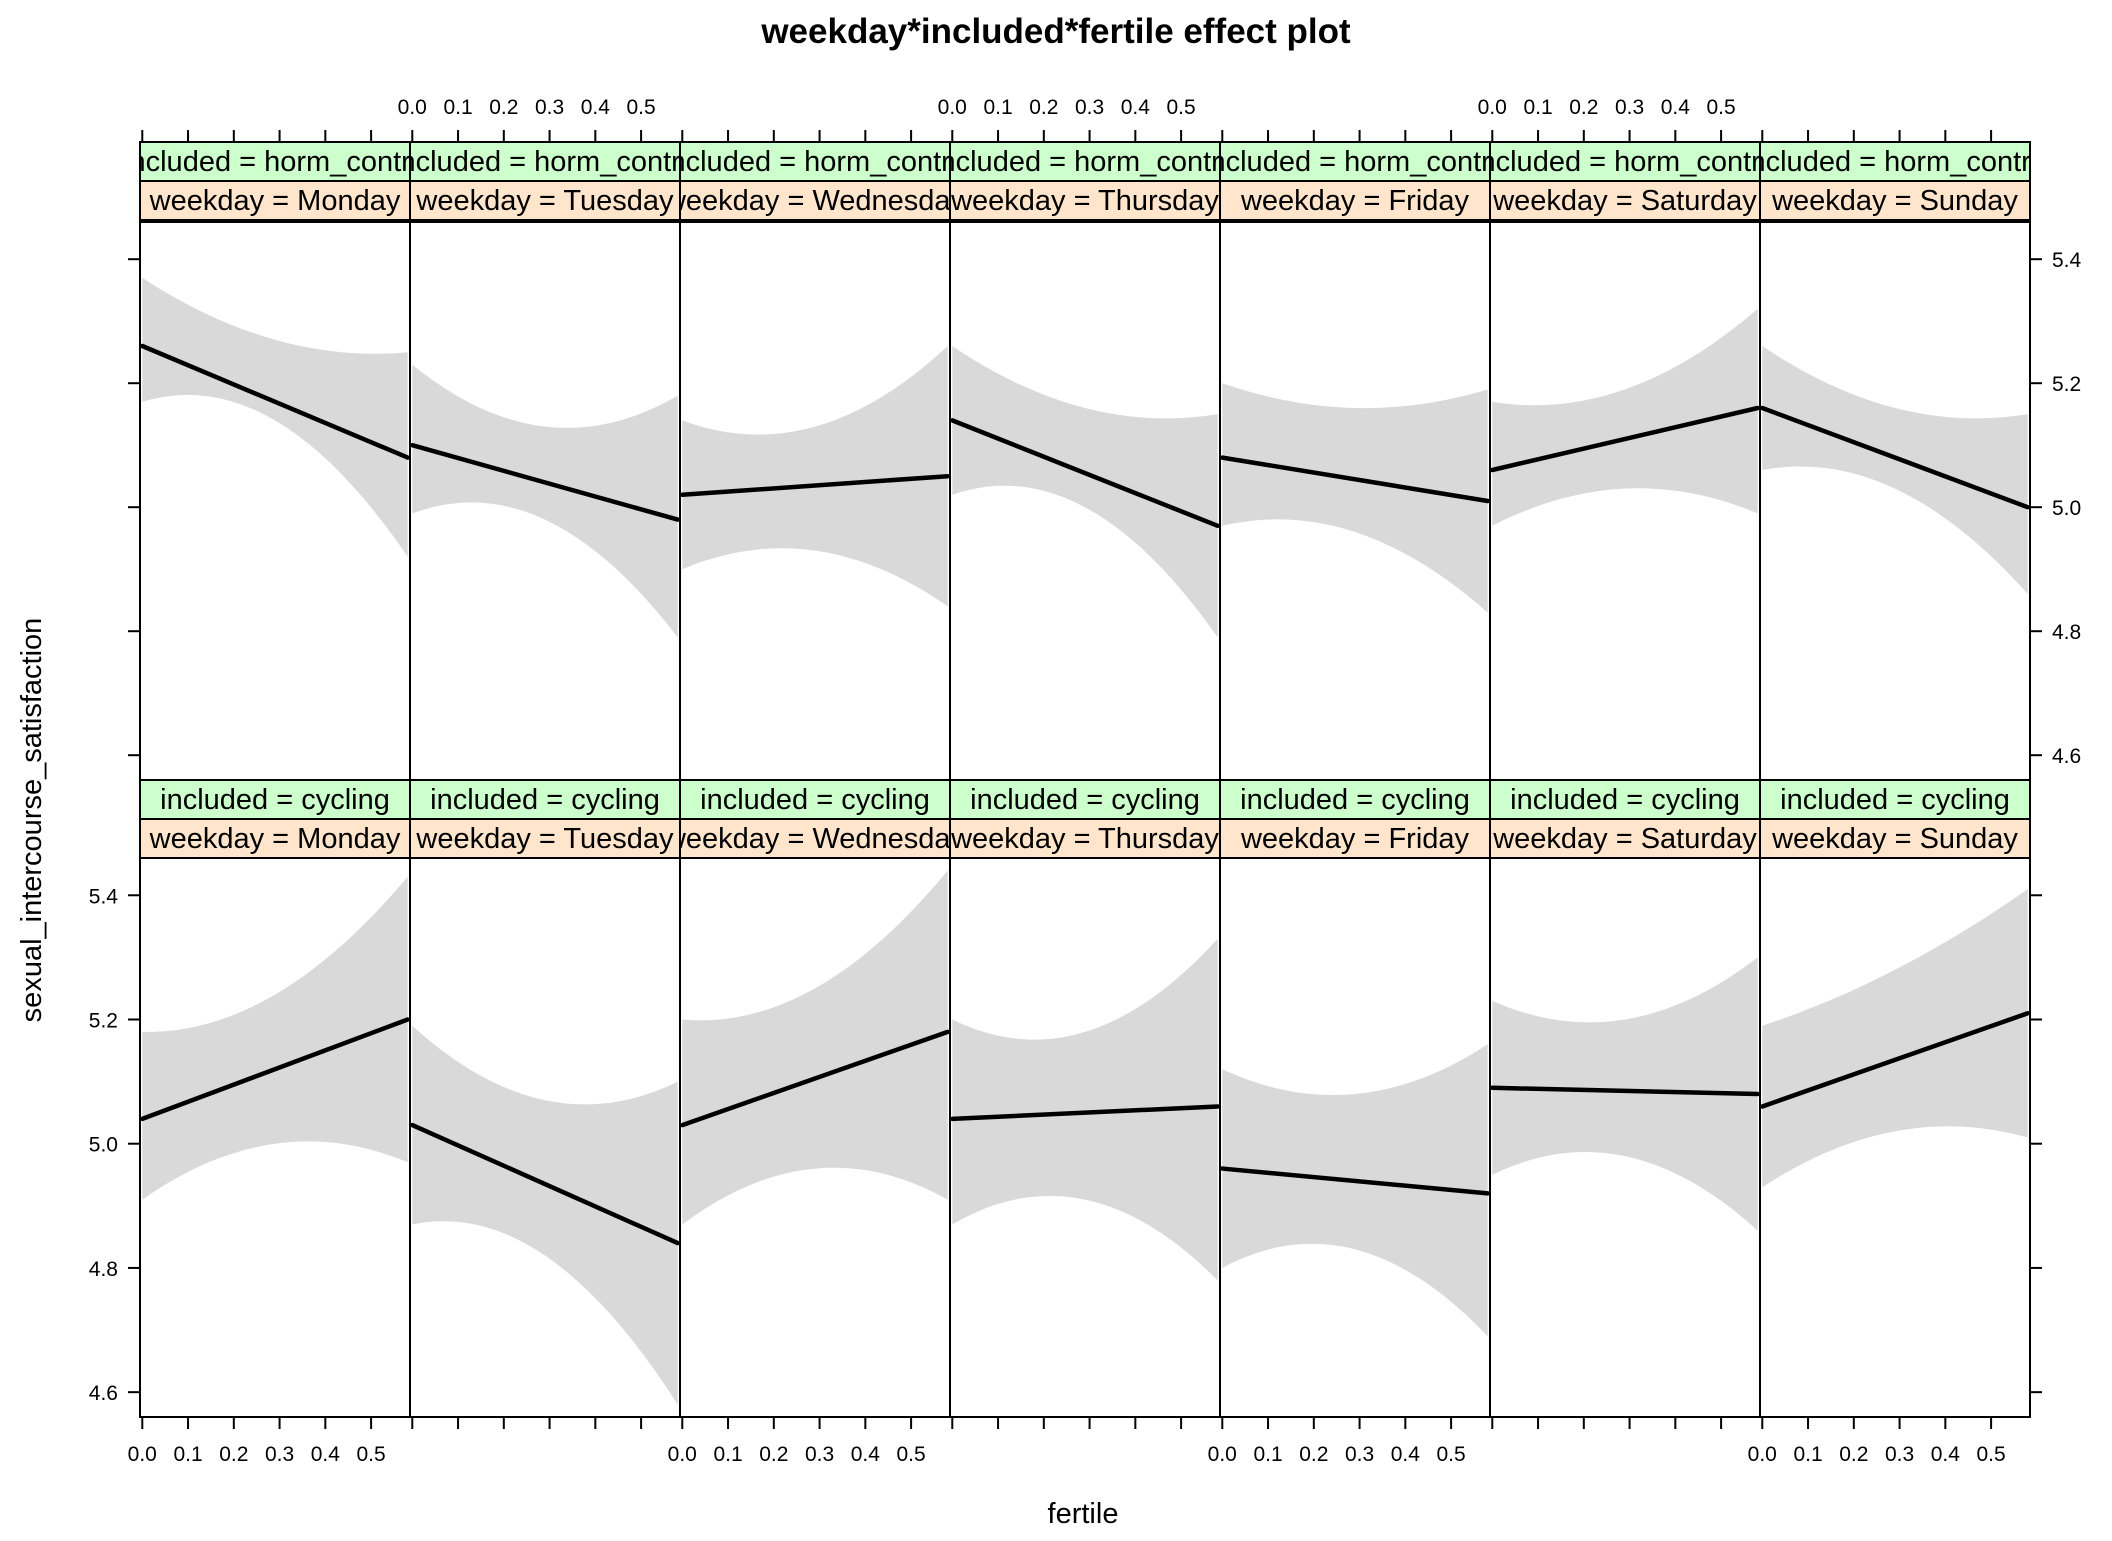  I want to click on y-axis-title: sexual_intercourse_satisfaction, so click(32, 820).